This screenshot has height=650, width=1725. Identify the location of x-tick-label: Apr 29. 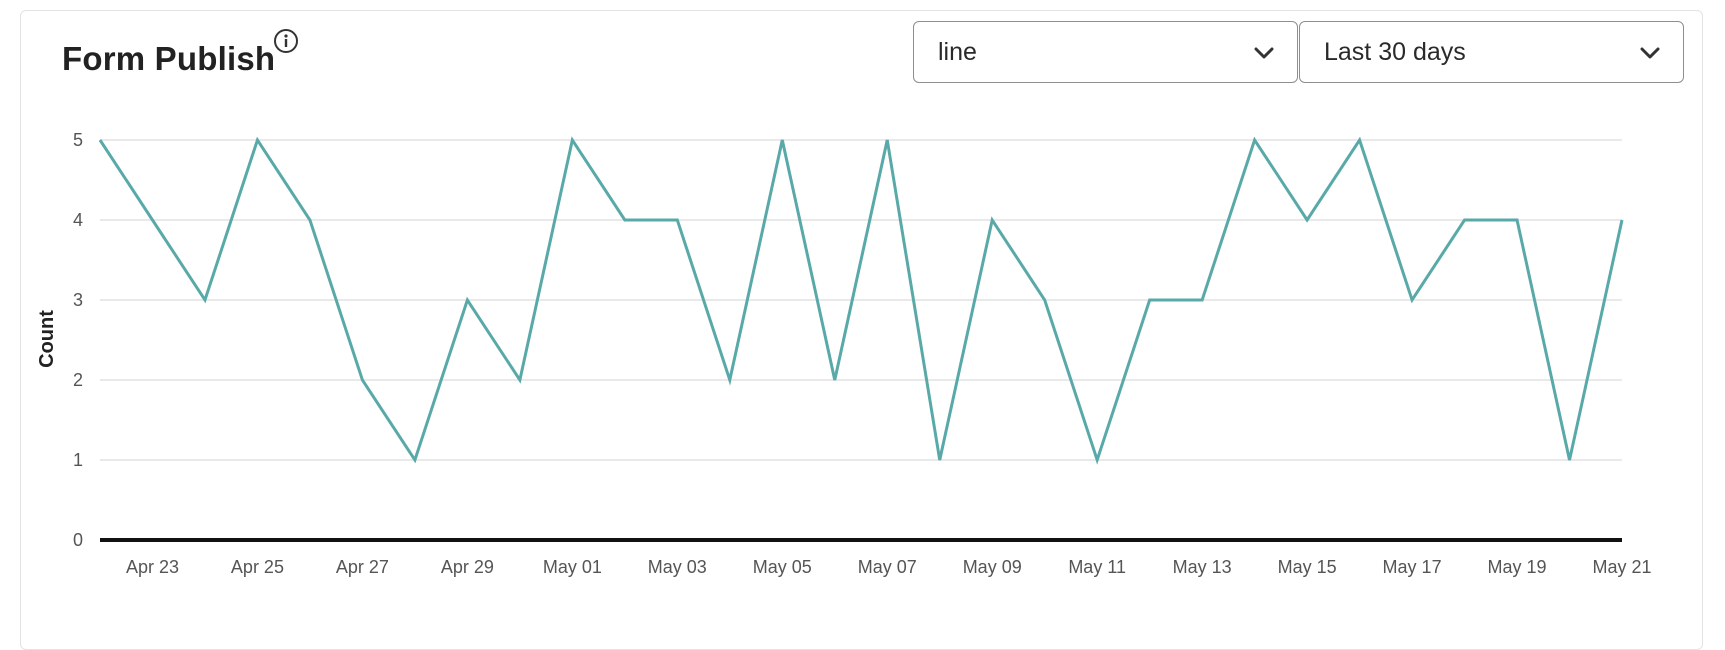
(467, 567).